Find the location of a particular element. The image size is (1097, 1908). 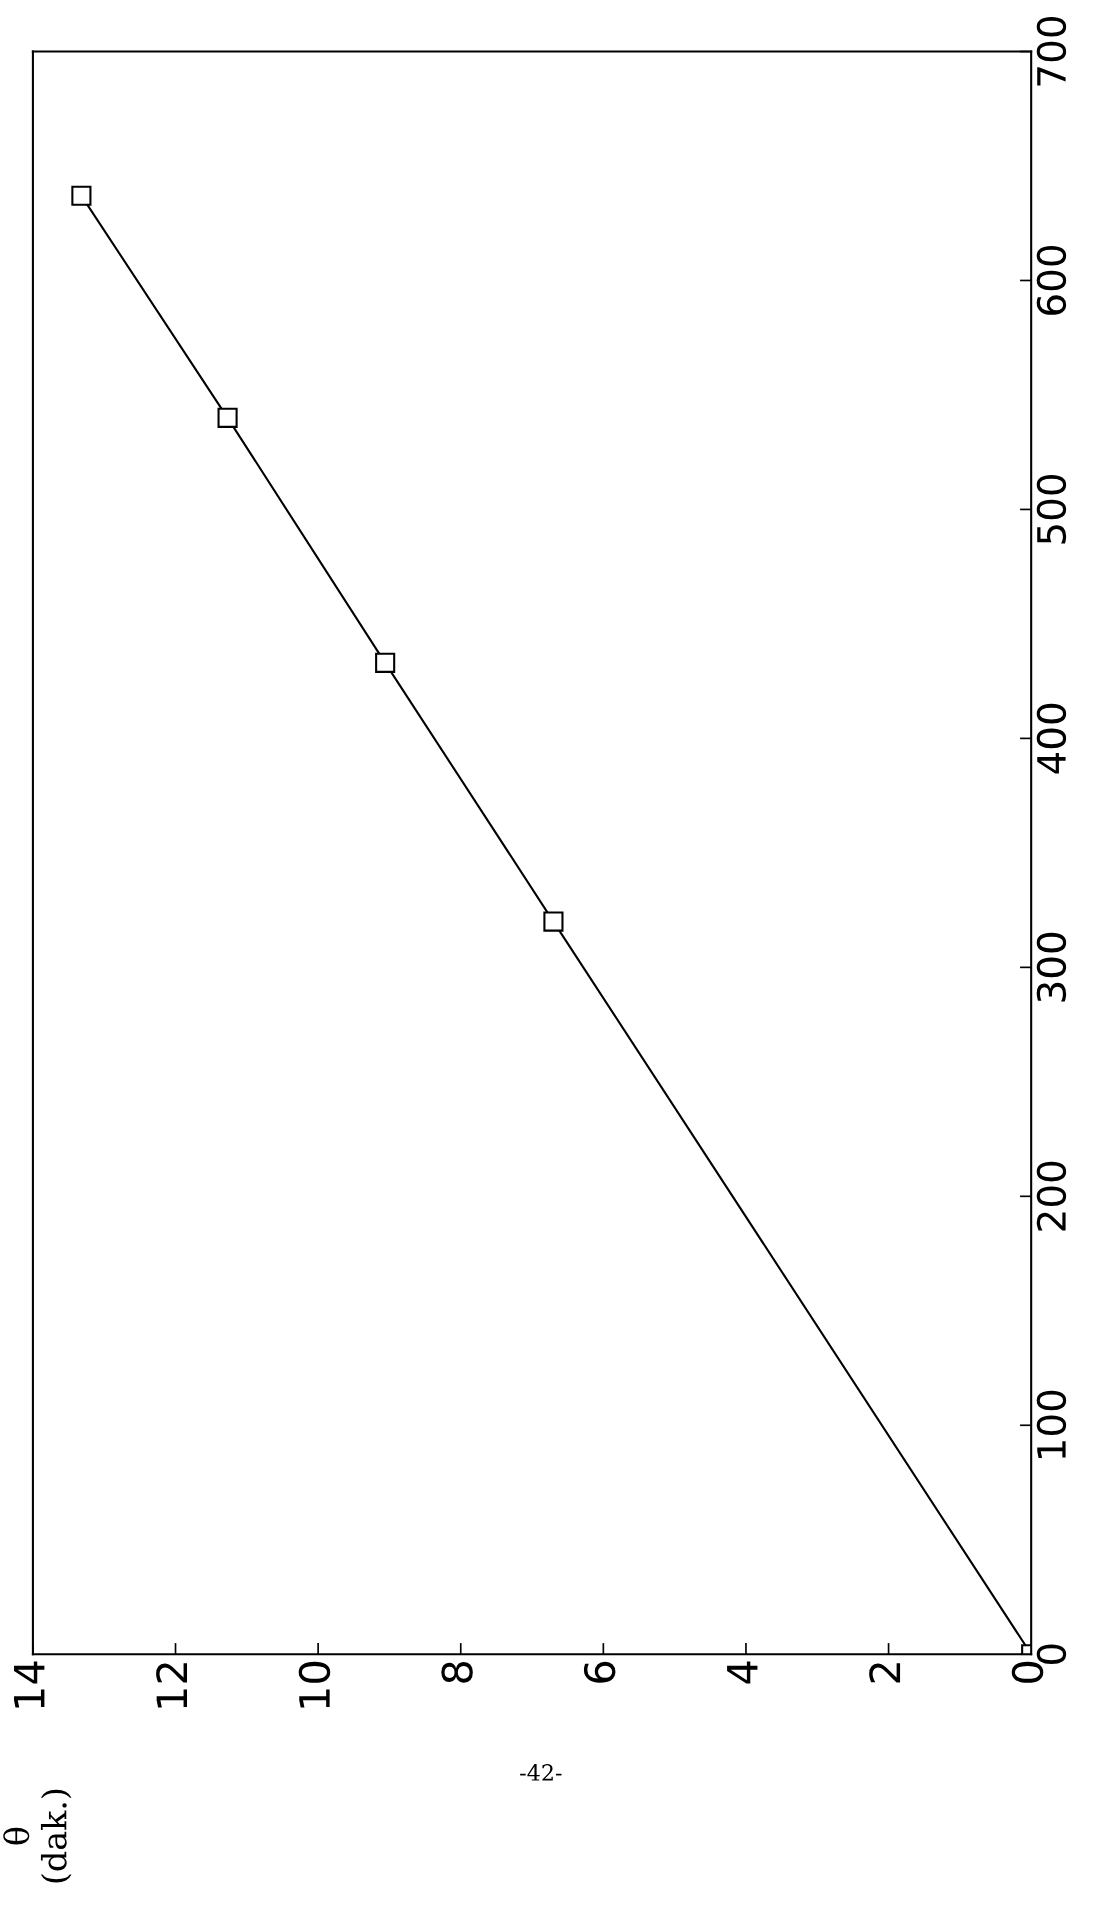

text: -42- is located at coordinates (541, 1772).